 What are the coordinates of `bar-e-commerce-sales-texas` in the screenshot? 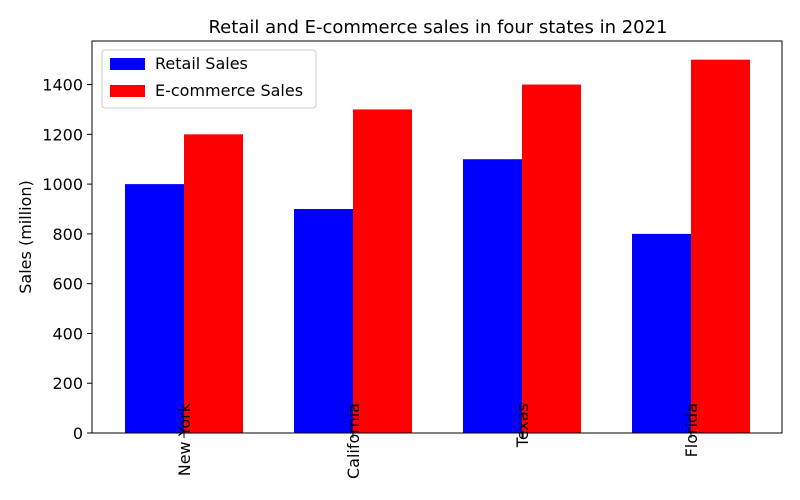 It's located at (551, 259).